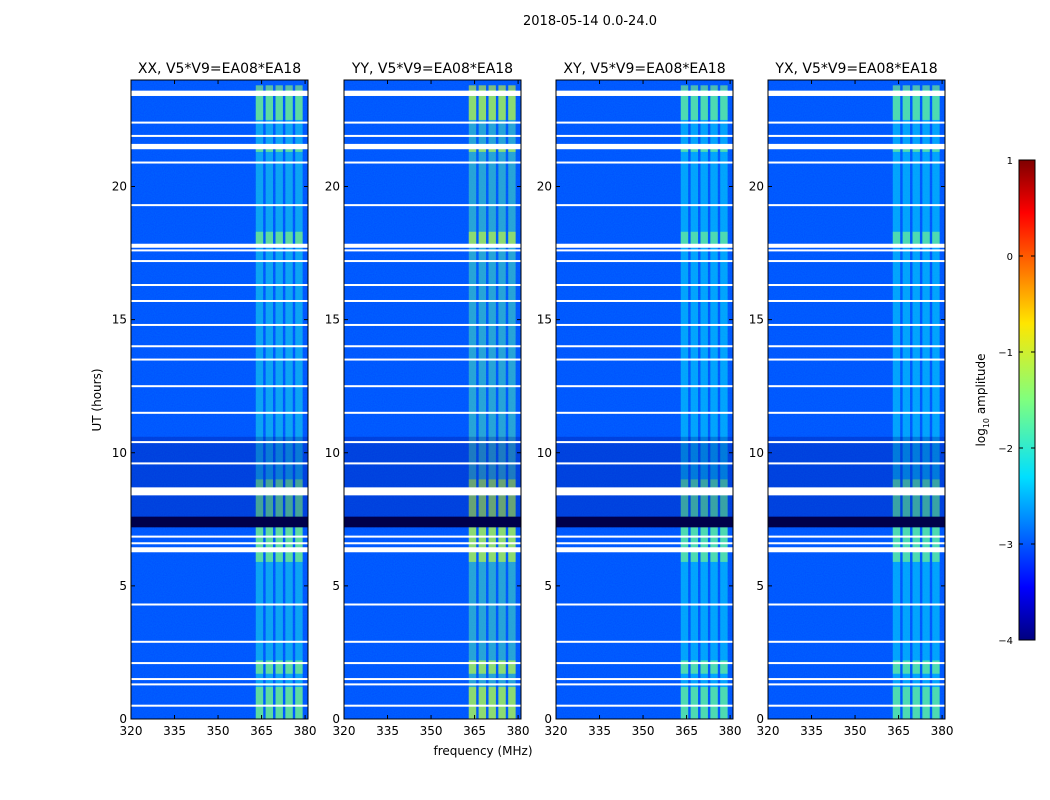 The width and height of the screenshot is (1050, 800). Describe the element at coordinates (986, 423) in the screenshot. I see `colorbar-label-sub: 10` at that location.